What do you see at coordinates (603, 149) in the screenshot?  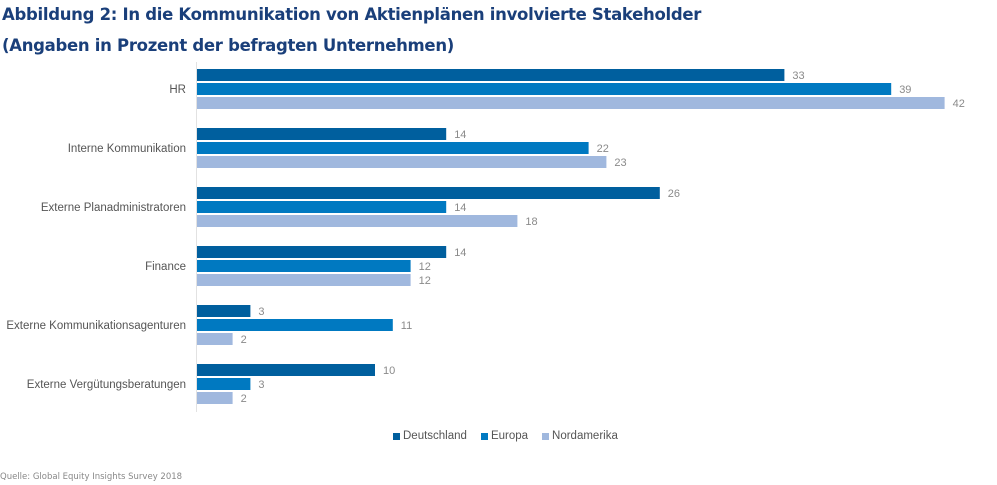 I see `data-label: 22` at bounding box center [603, 149].